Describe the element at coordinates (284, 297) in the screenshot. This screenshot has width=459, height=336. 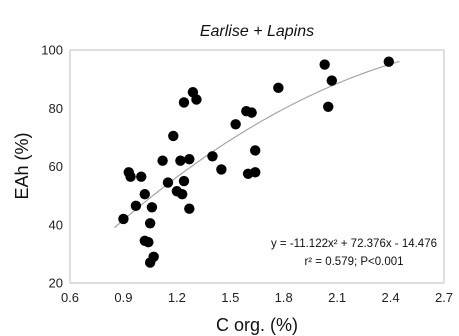
I see `x-tick-label: 1.8` at that location.